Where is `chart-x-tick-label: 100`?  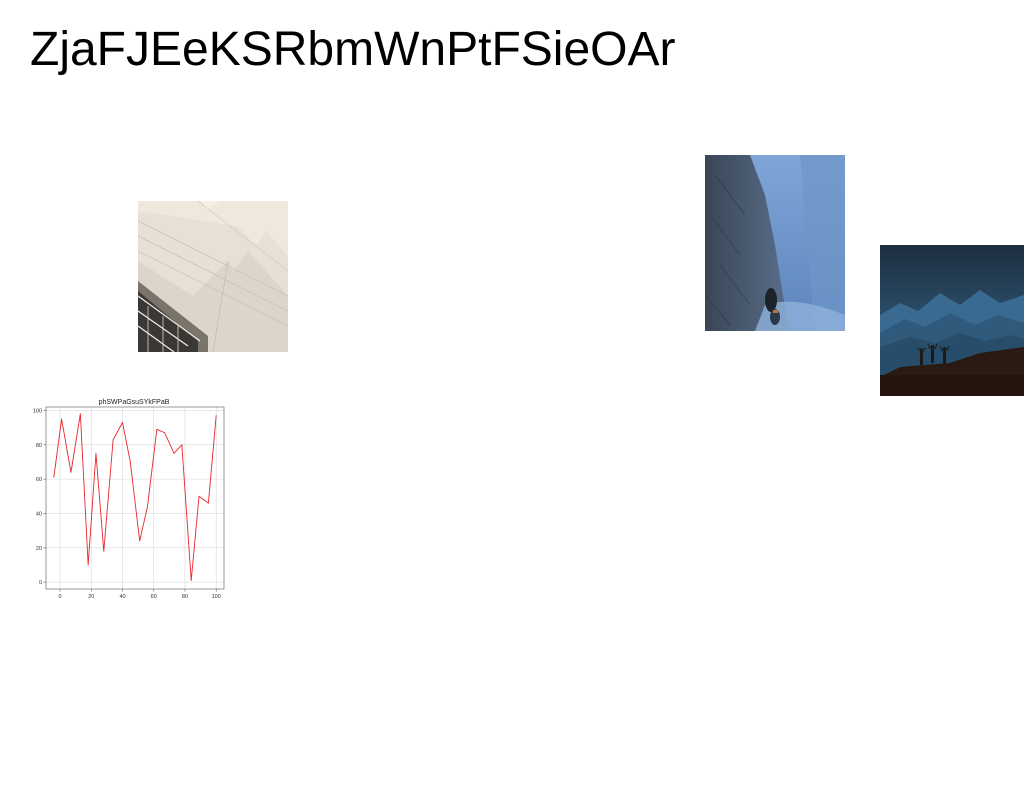
chart-x-tick-label: 100 is located at coordinates (216, 597).